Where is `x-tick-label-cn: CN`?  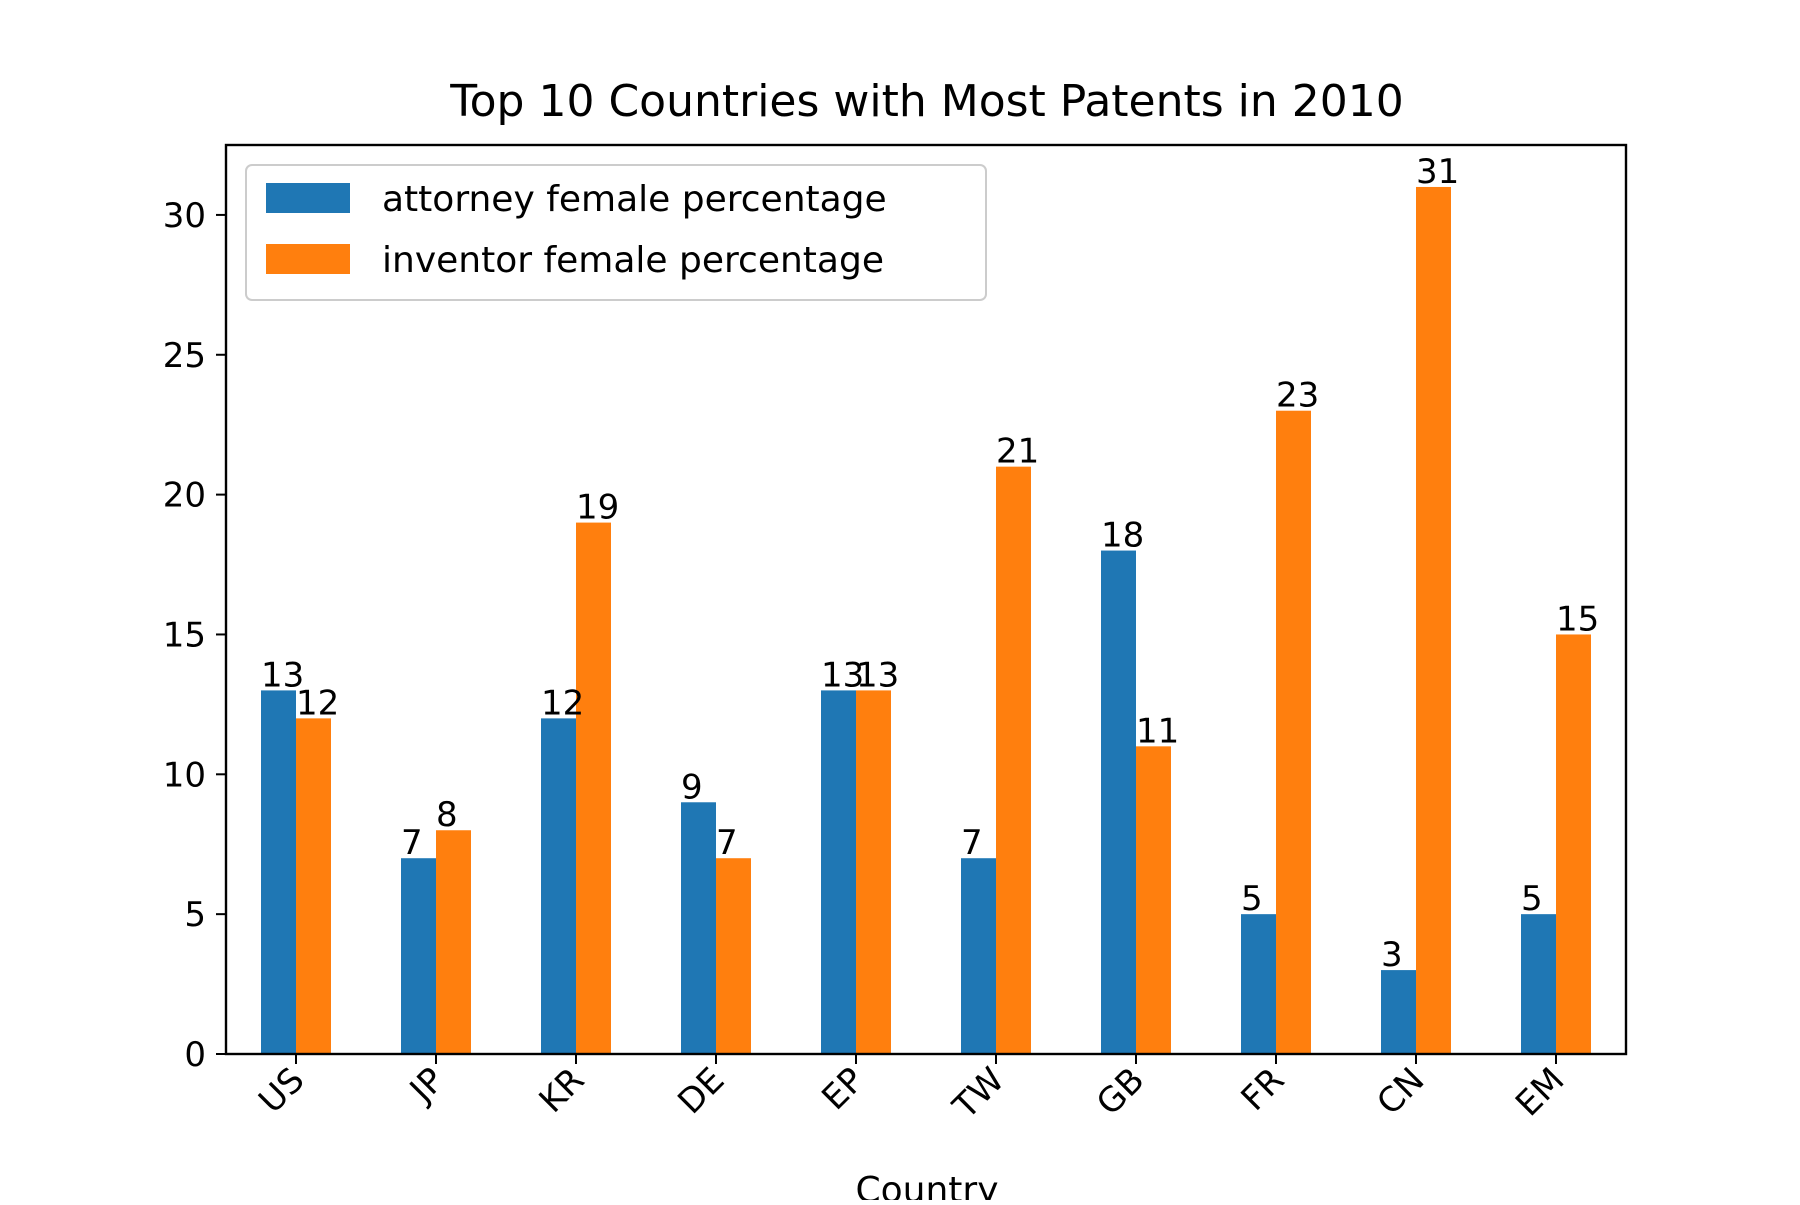
x-tick-label-cn: CN is located at coordinates (1400, 1091).